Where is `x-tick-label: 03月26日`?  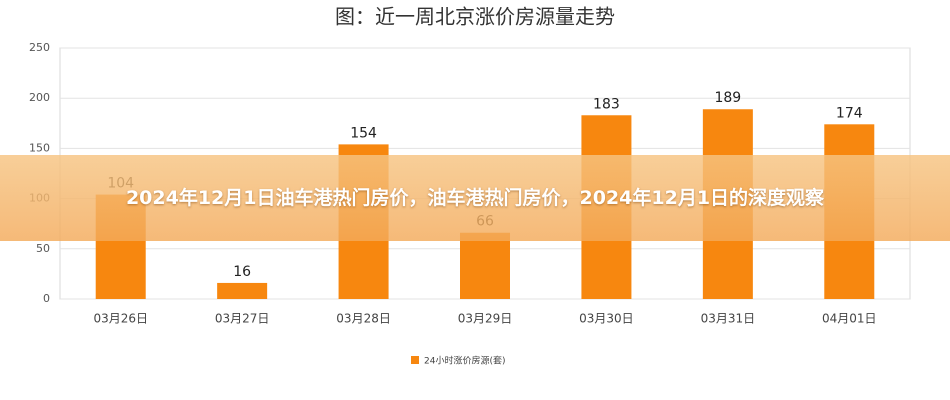
x-tick-label: 03月26日 is located at coordinates (120, 319).